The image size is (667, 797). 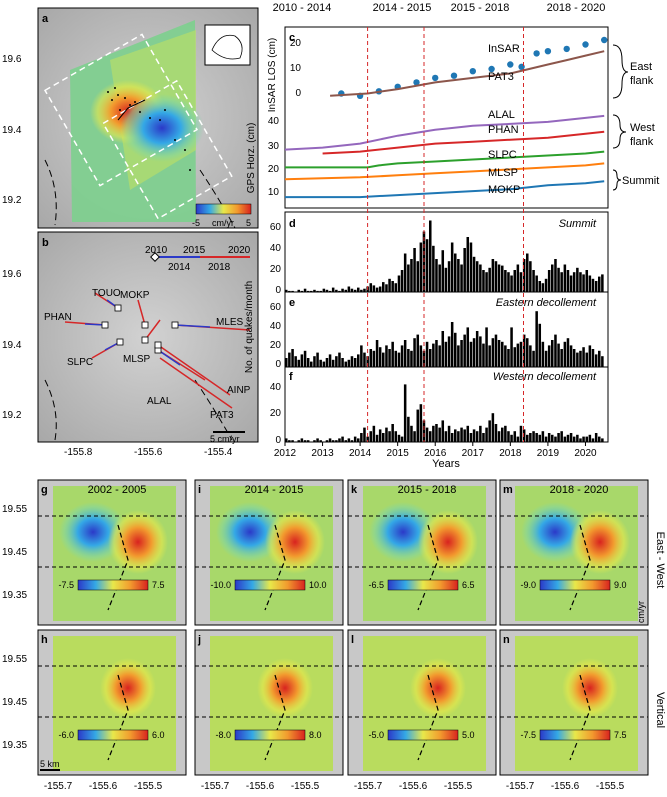 What do you see at coordinates (318, 585) in the screenshot?
I see `model-cb-max-i: 10.0` at bounding box center [318, 585].